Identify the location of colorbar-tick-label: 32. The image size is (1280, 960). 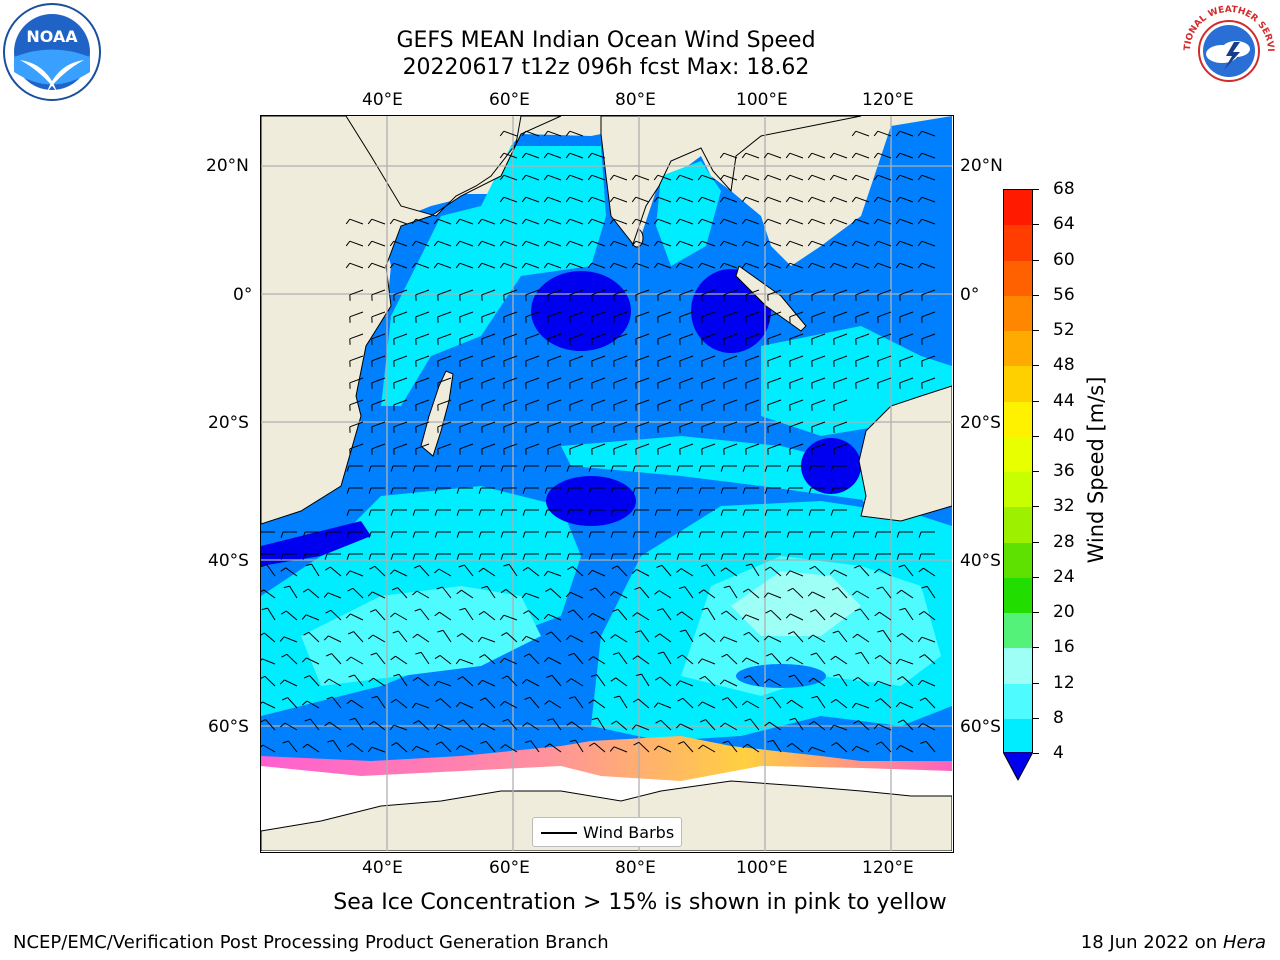
(1064, 506).